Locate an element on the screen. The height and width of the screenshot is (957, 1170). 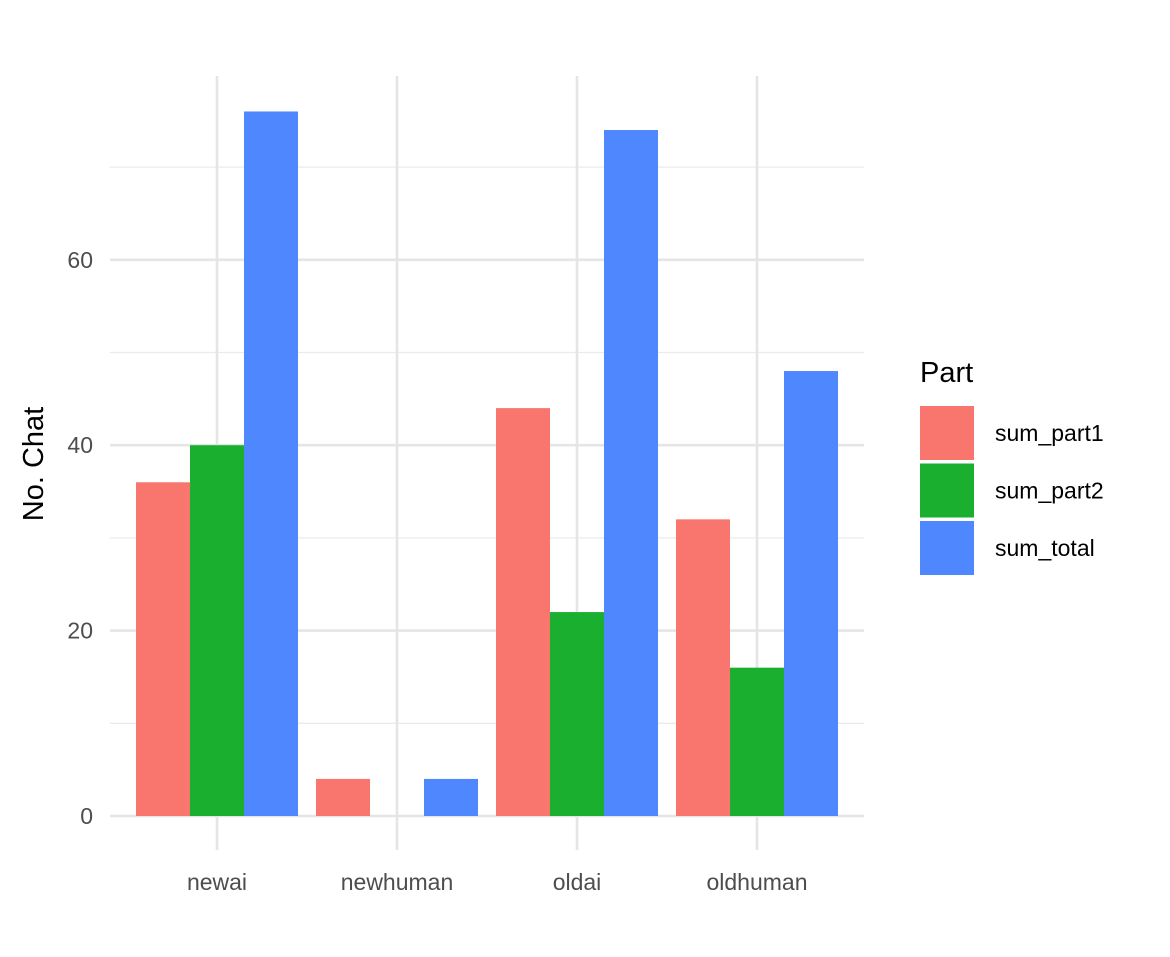
bar-oldhuman-sum_part1 is located at coordinates (703, 667).